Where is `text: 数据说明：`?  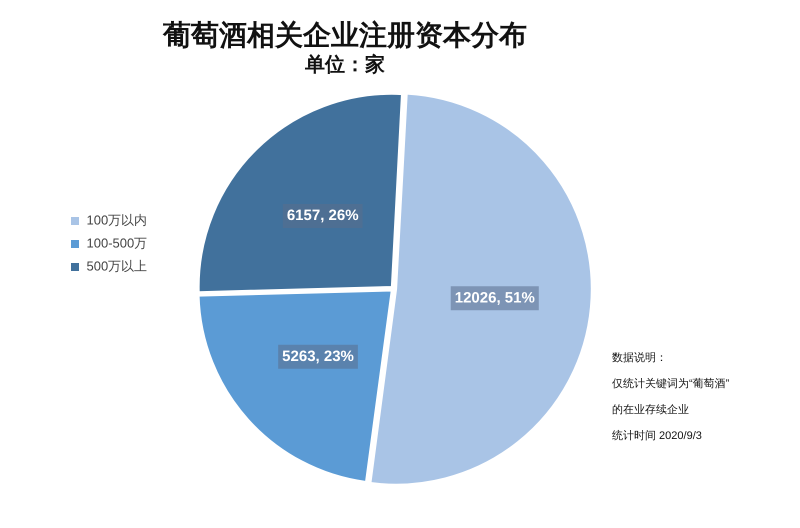
text: 数据说明： is located at coordinates (640, 358).